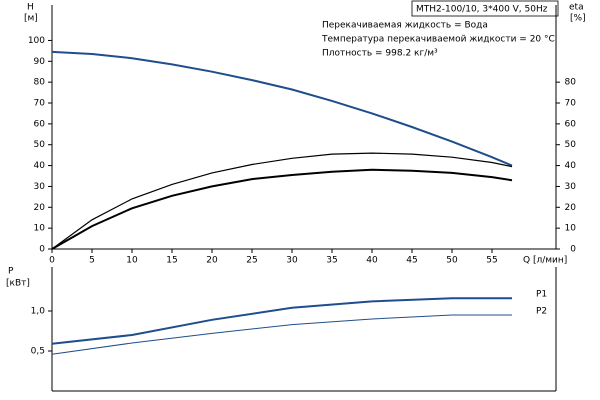 Image resolution: width=600 pixels, height=400 pixels. I want to click on legend-label: P2, so click(541, 312).